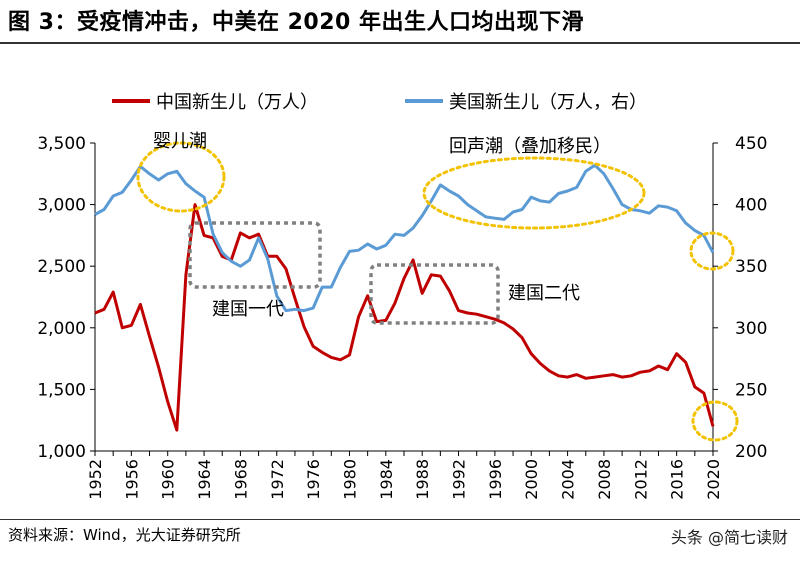 Image resolution: width=800 pixels, height=561 pixels. I want to click on x-tick-label: 1968, so click(240, 479).